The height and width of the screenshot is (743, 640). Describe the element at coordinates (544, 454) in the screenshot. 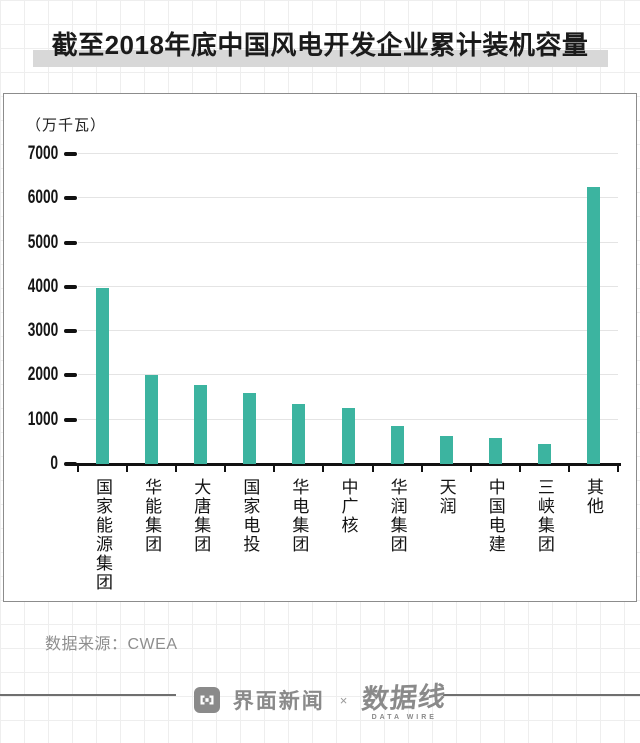

I see `bar-三峡集团` at that location.